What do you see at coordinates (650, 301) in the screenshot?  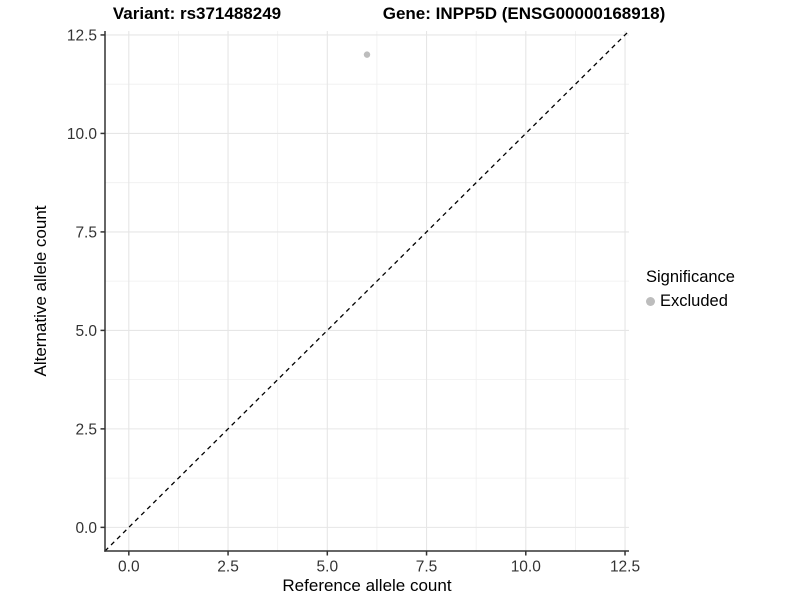 I see `excluded-marker-icon` at bounding box center [650, 301].